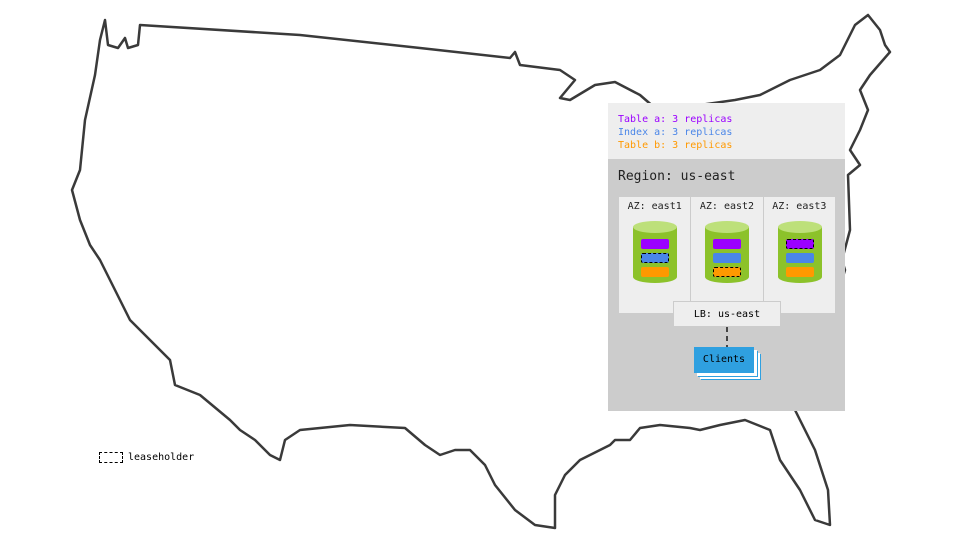 This screenshot has width=960, height=540. I want to click on az-title: AZ: east3, so click(799, 206).